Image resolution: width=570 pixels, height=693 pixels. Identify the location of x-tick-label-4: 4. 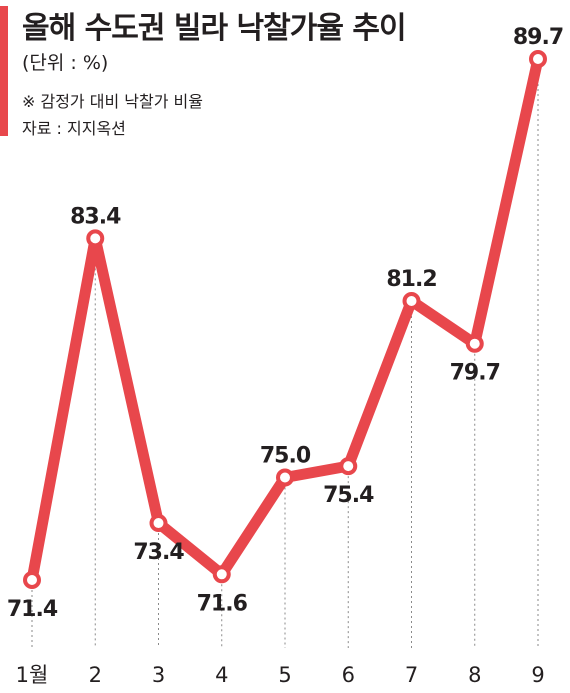
(221, 675).